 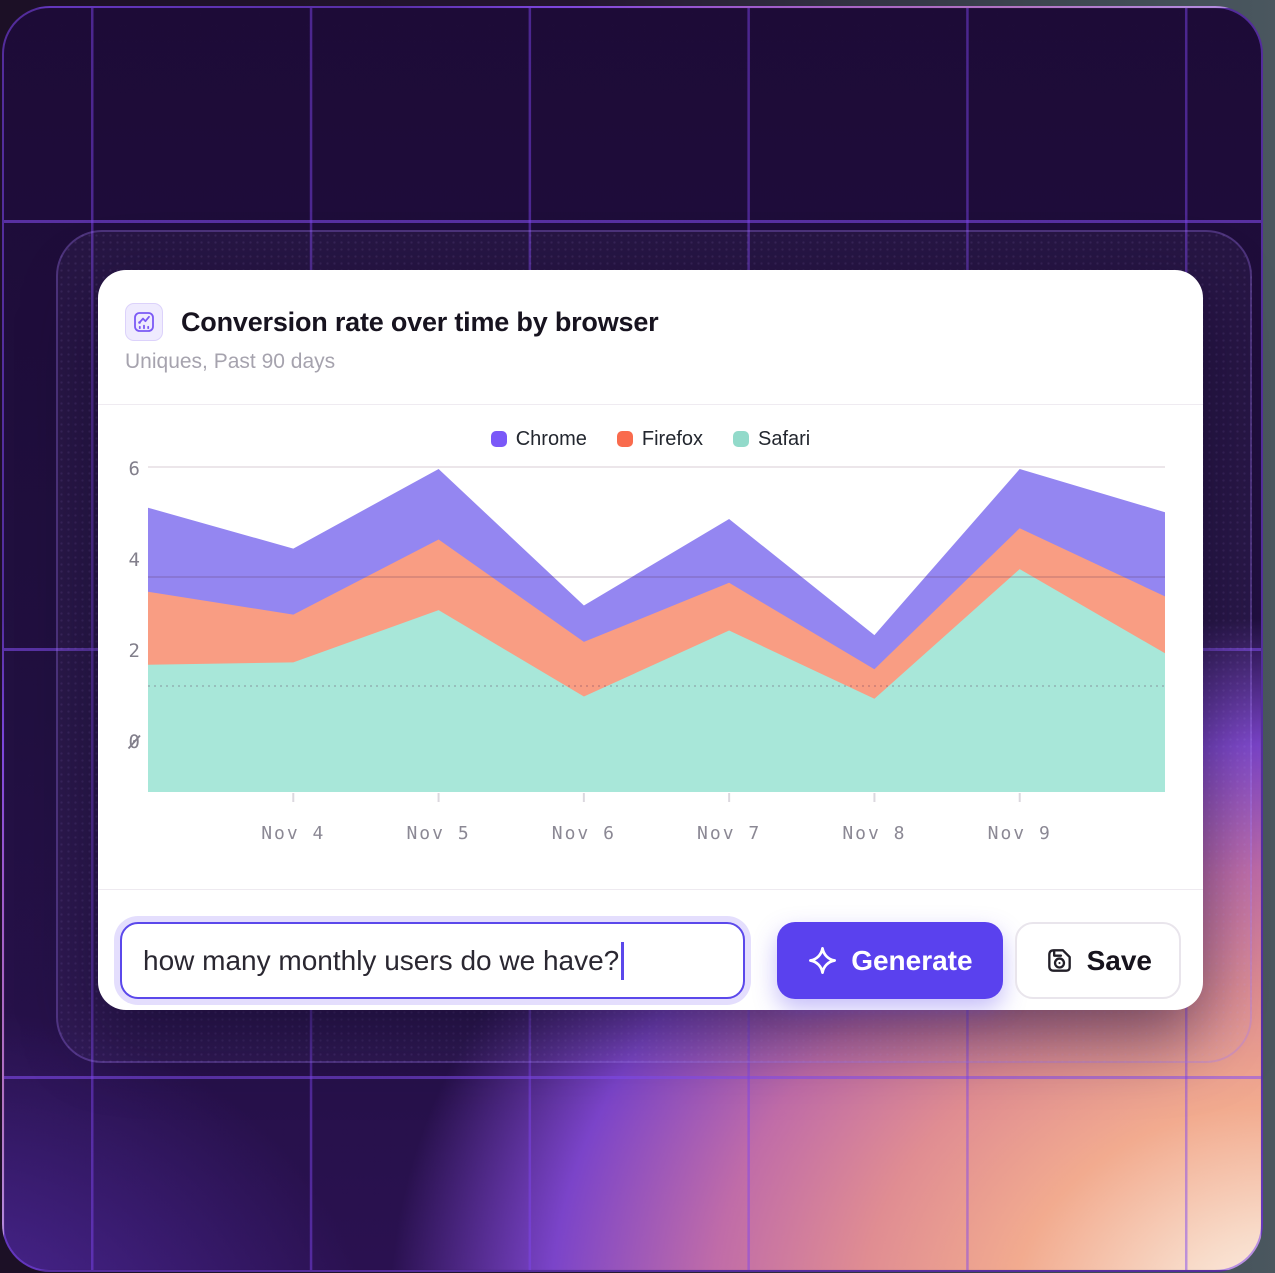 I want to click on save-button: Save, so click(x=1097, y=960).